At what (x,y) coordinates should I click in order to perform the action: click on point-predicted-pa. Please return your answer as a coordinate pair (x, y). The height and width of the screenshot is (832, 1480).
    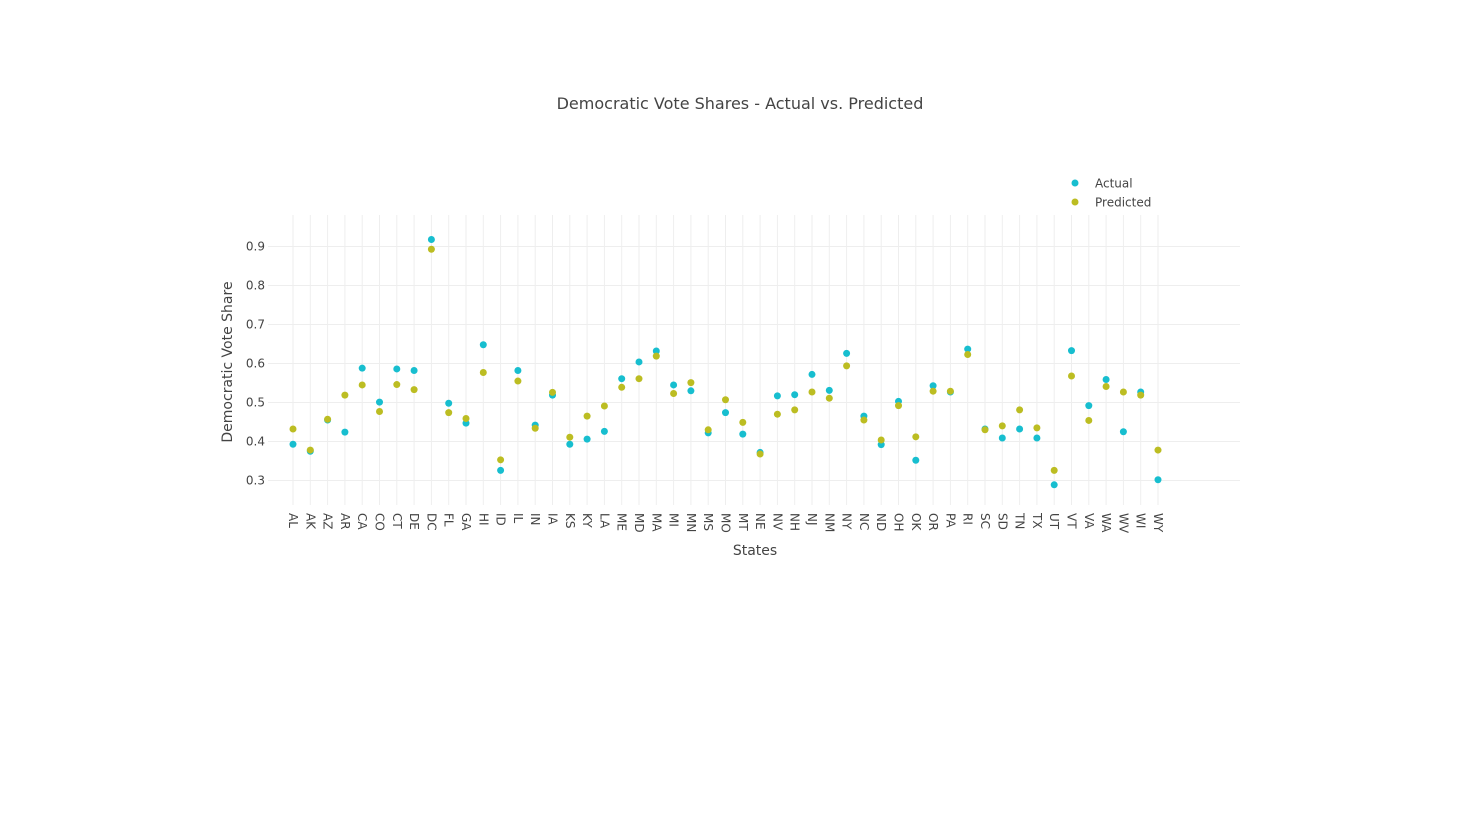
    Looking at the image, I should click on (950, 391).